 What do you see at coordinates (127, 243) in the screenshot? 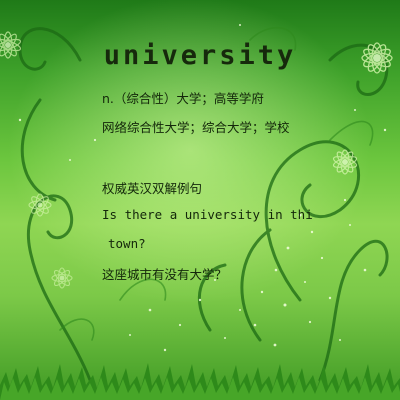
I see `example-sentence-line-2: town?` at bounding box center [127, 243].